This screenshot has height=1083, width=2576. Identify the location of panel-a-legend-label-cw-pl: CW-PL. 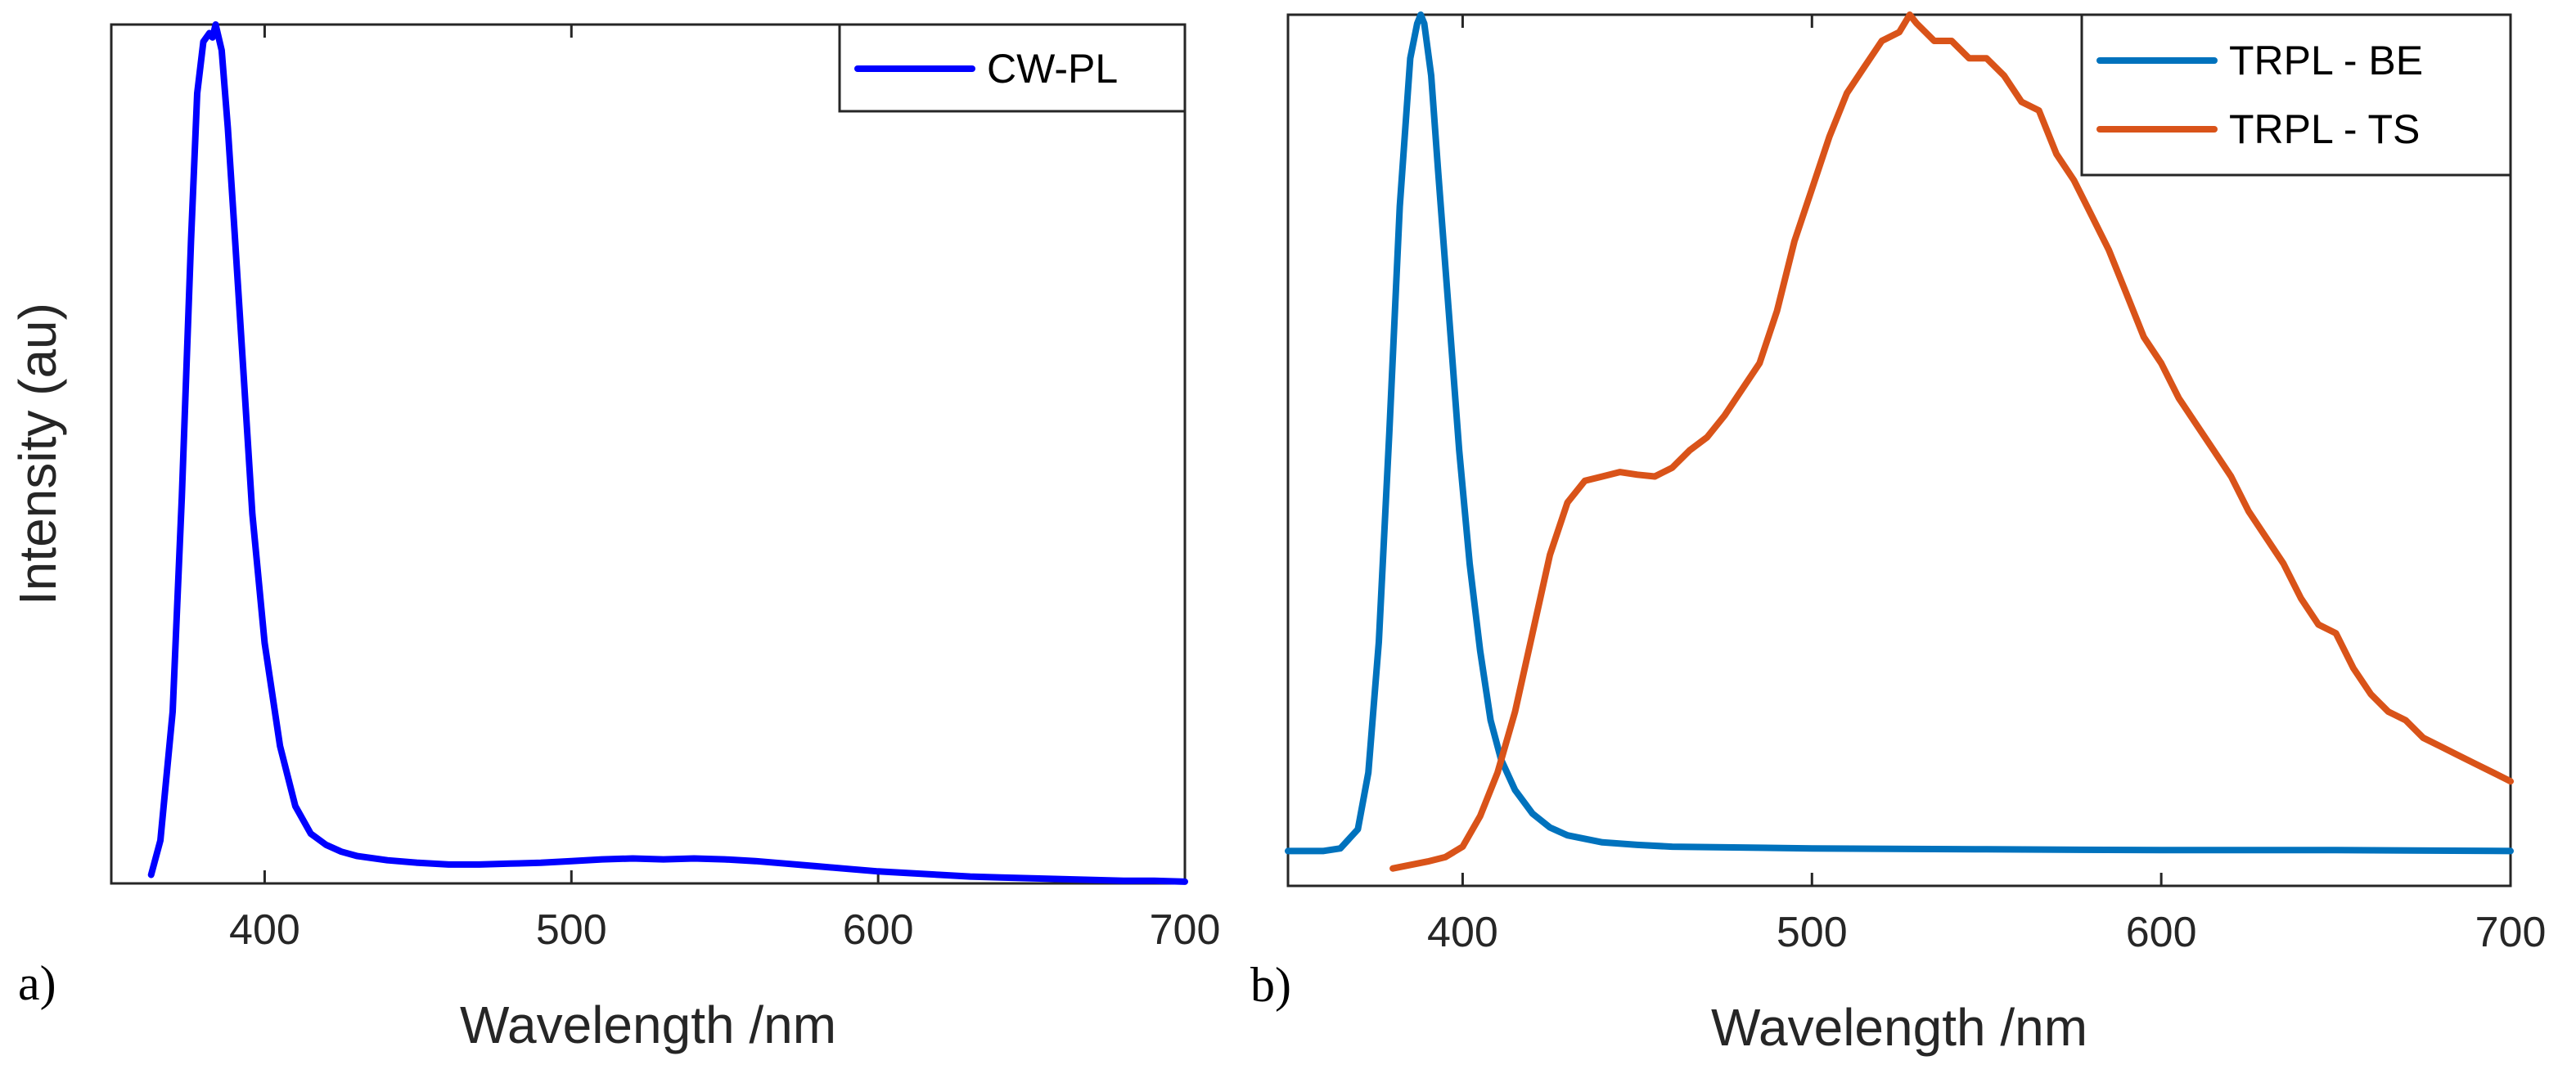
(1052, 69).